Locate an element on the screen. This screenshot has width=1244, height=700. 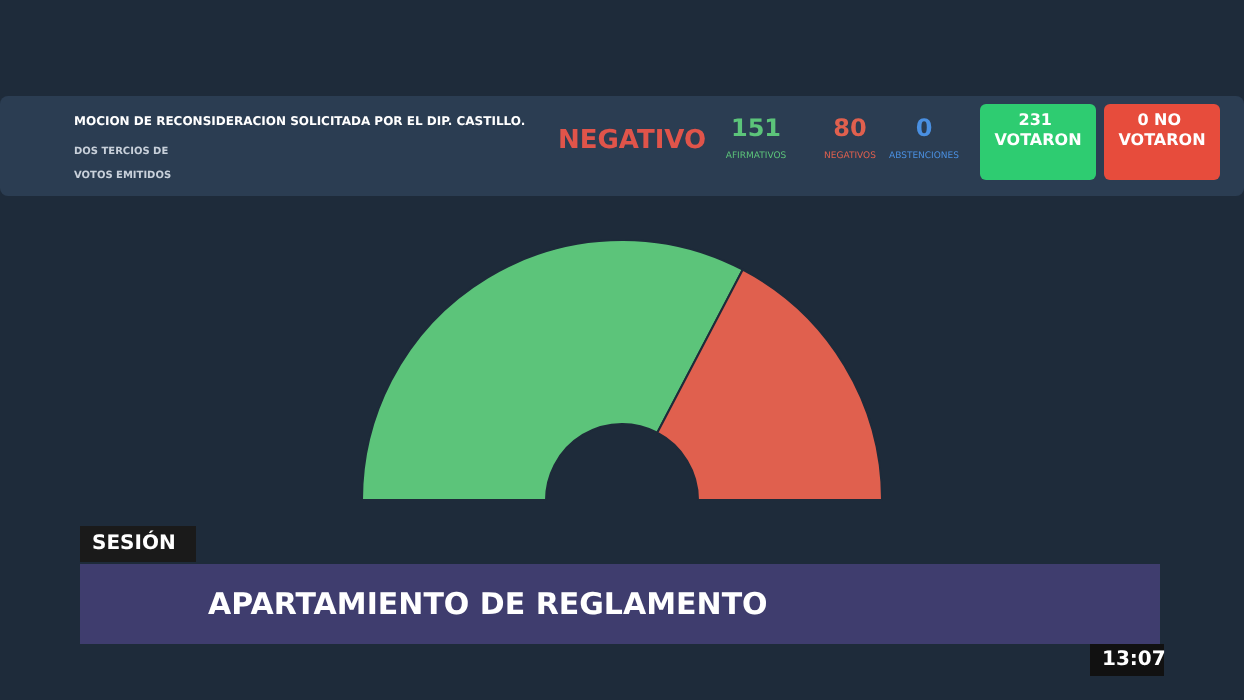
data-label: 151 is located at coordinates (756, 128).